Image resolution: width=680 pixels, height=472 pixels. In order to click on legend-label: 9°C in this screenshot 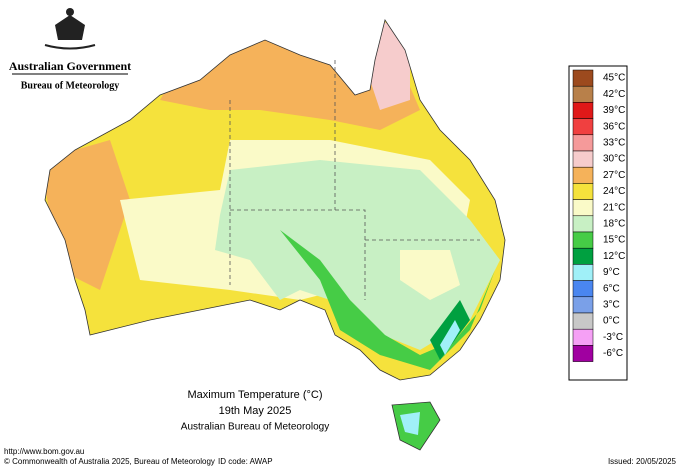, I will do `click(611, 272)`.